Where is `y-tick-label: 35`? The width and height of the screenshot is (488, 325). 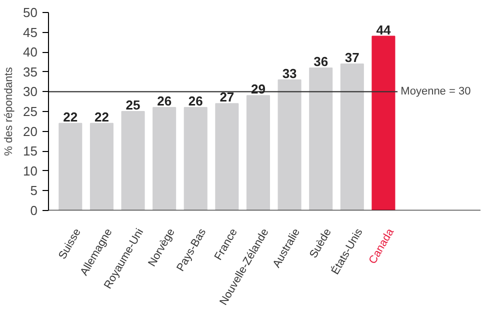 y-tick-label: 35 is located at coordinates (30, 72).